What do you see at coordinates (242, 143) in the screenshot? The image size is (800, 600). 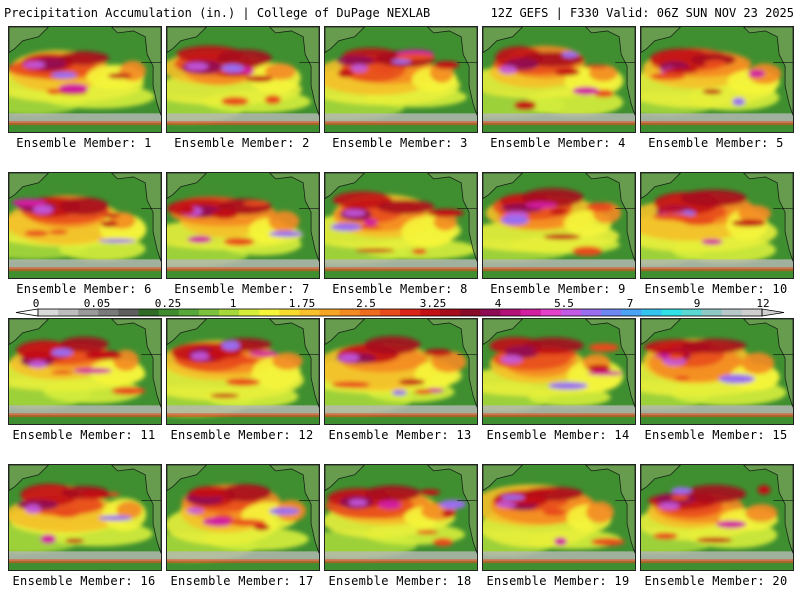 I see `ensemble-member-label: Ensemble Member: 2` at bounding box center [242, 143].